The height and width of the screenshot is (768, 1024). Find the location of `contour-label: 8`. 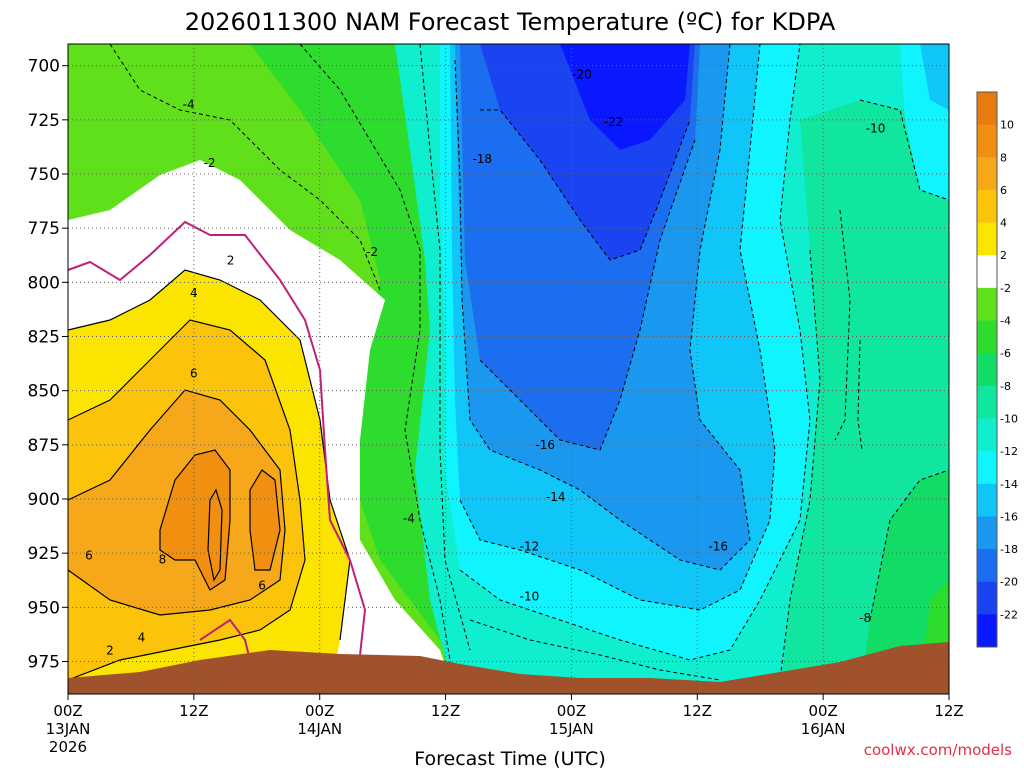

contour-label: 8 is located at coordinates (163, 560).